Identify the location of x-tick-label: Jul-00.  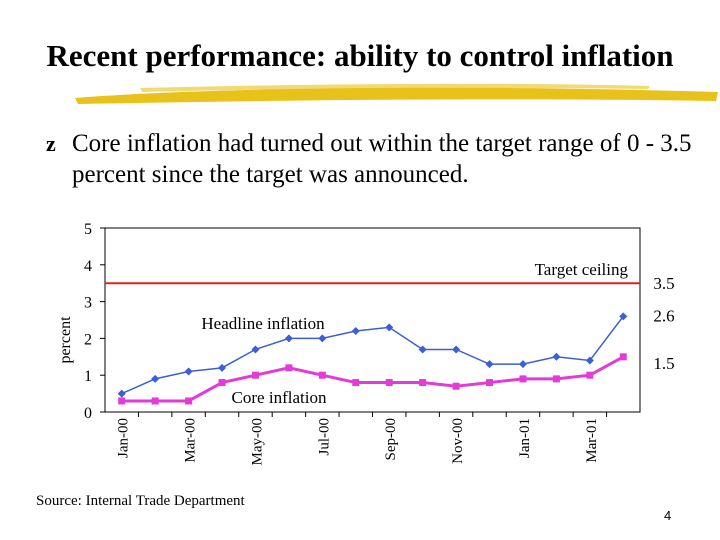
(324, 437).